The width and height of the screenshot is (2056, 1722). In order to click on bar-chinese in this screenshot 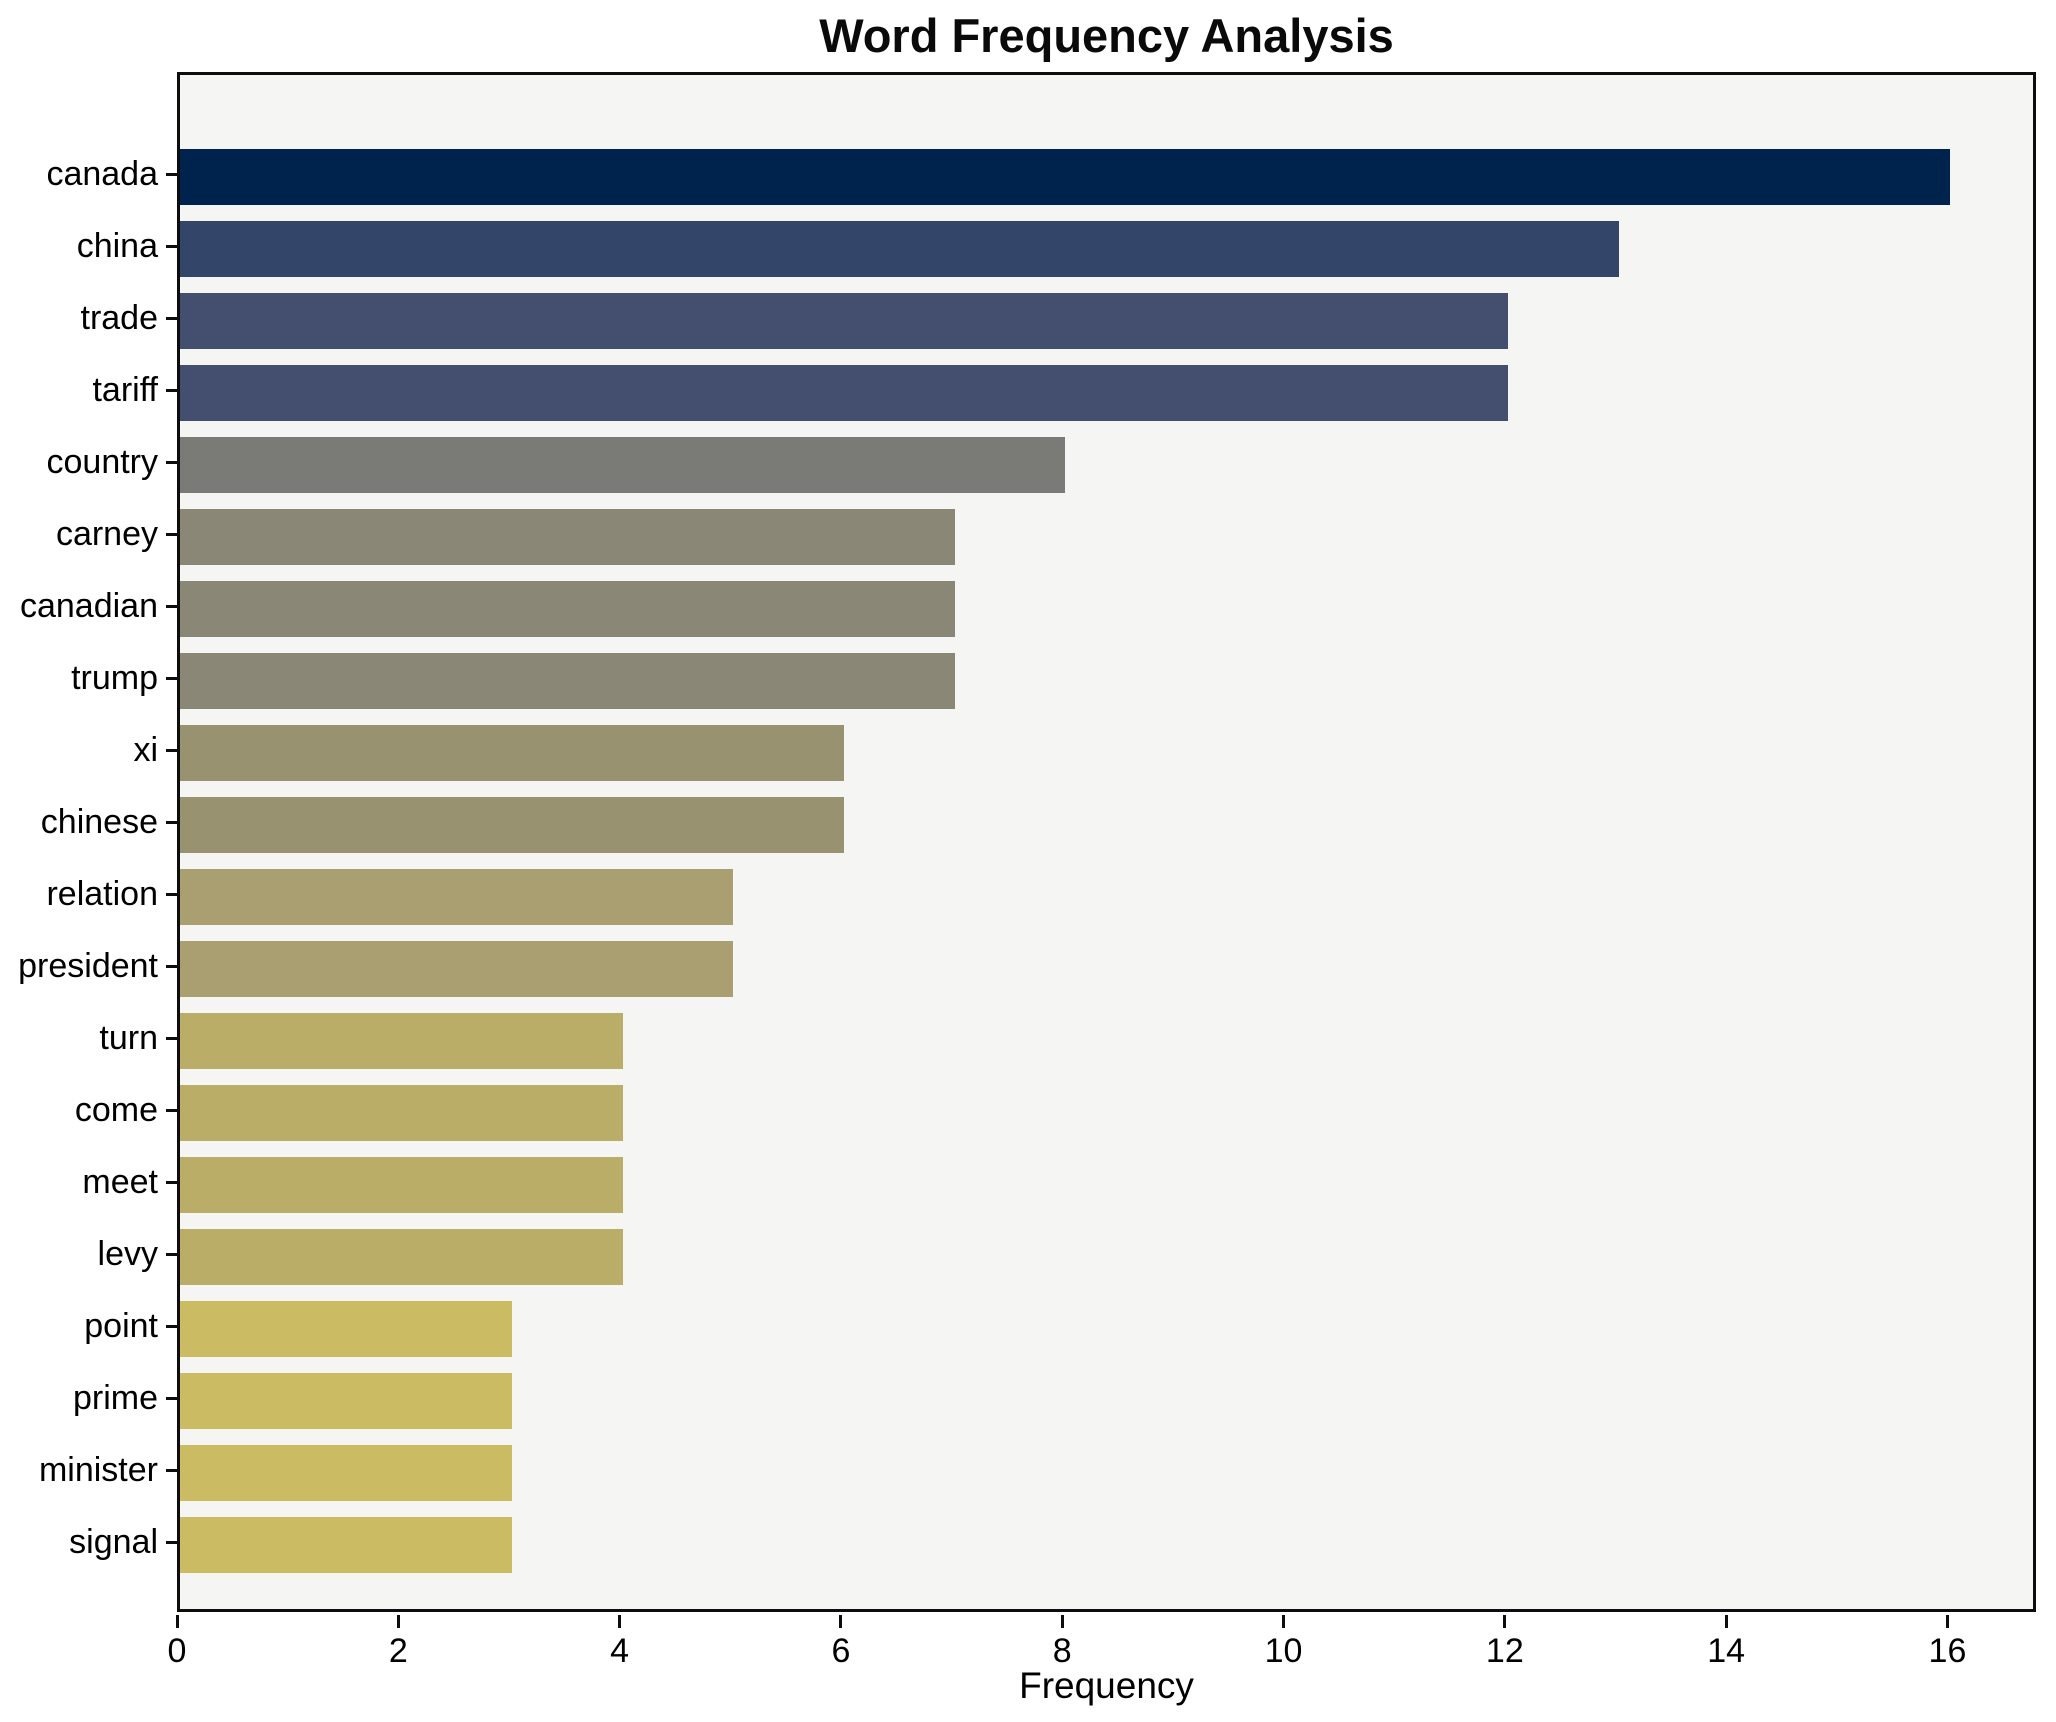, I will do `click(512, 825)`.